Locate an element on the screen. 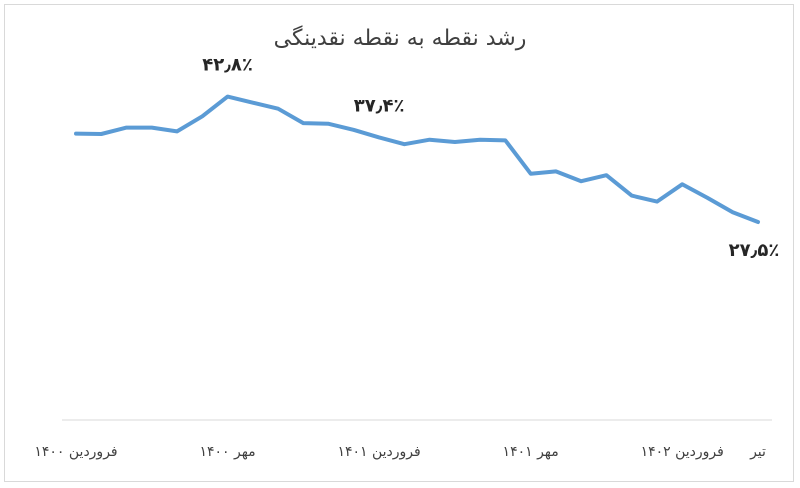  data-label: ۳۷٫۴٪ is located at coordinates (379, 105).